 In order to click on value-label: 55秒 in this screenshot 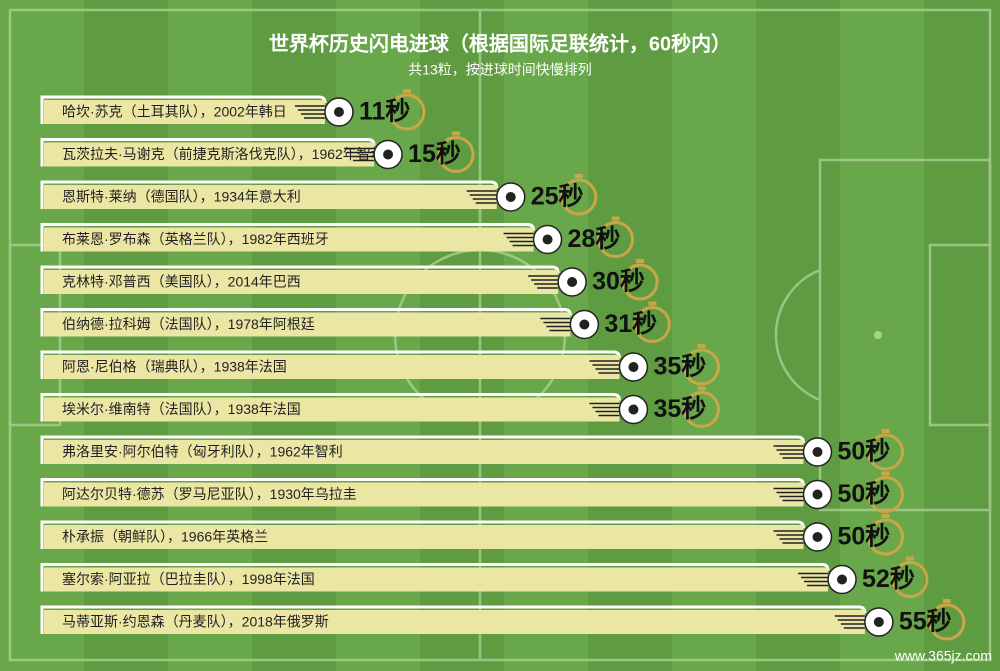, I will do `click(925, 622)`.